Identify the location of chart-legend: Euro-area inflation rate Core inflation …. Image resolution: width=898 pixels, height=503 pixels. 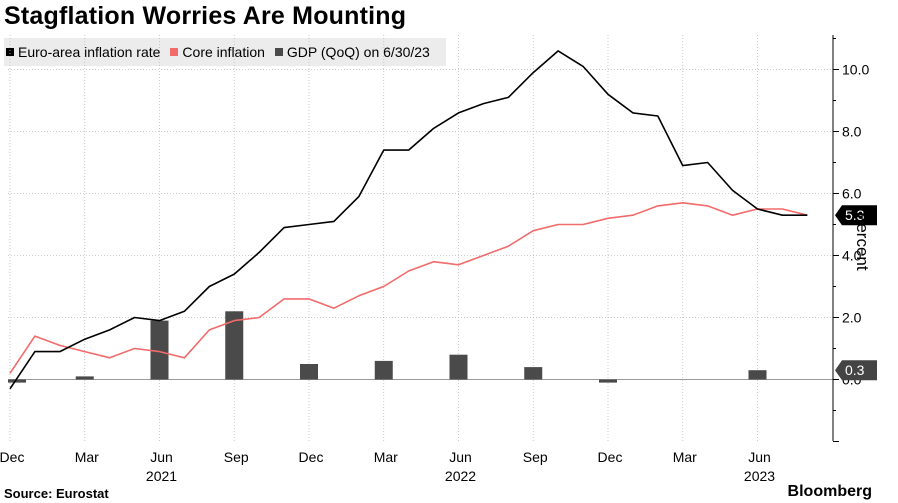
(225, 52).